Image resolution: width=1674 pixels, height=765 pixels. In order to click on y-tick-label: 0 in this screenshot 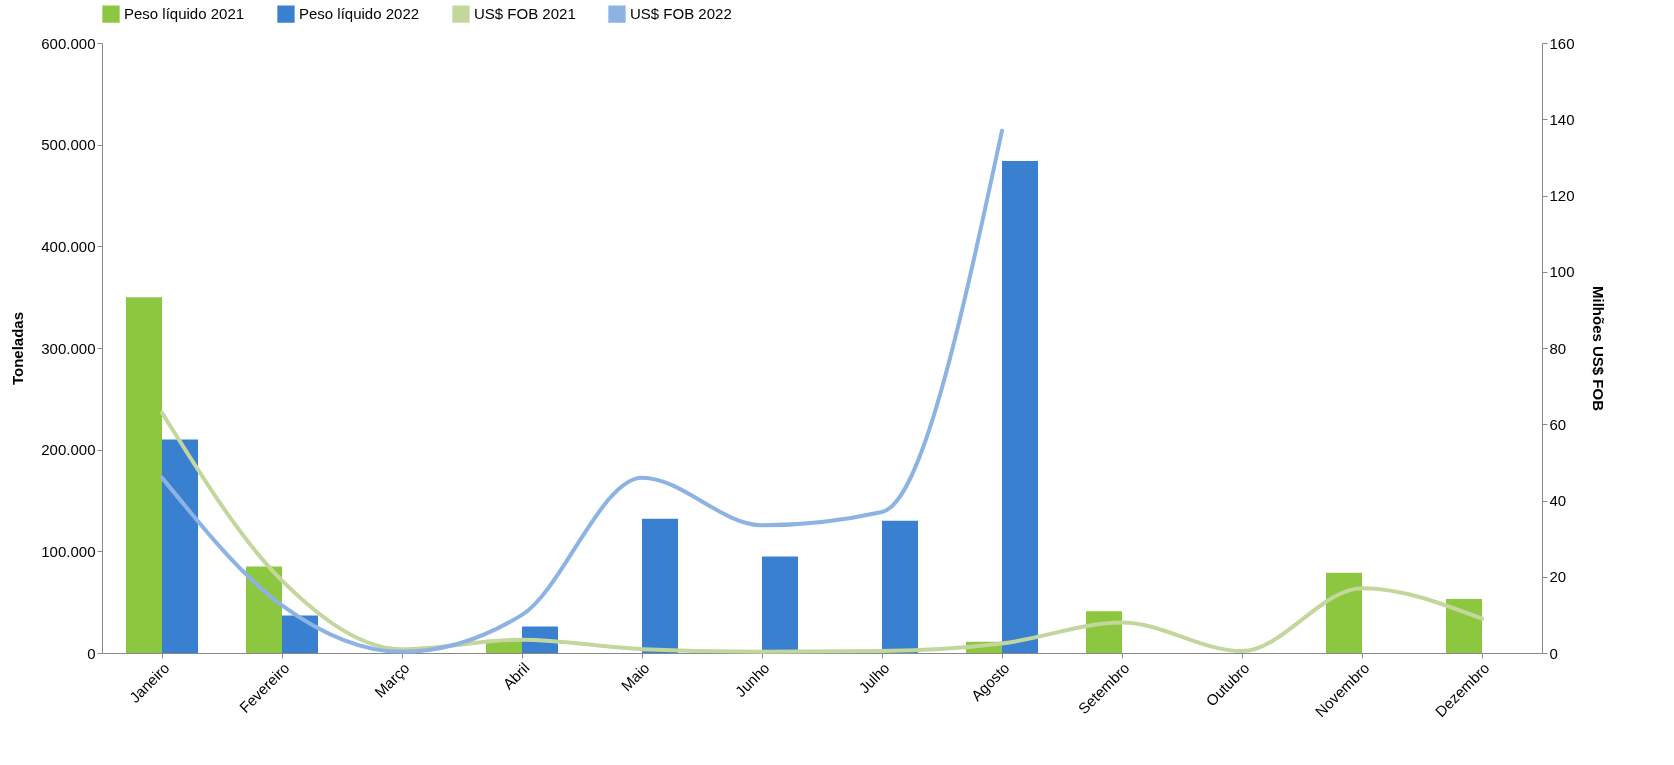, I will do `click(91, 653)`.